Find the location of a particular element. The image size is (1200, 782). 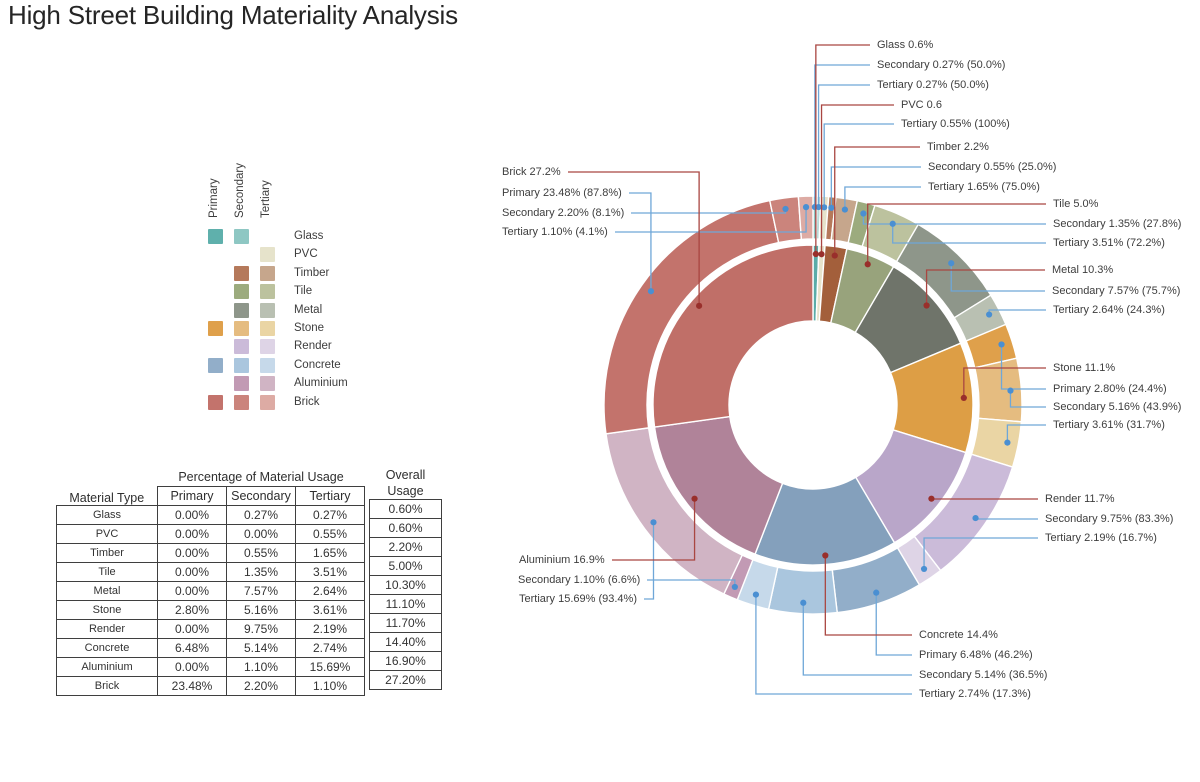

table-row: Timber 0.00% 0.55% 1.65% is located at coordinates (210, 553).